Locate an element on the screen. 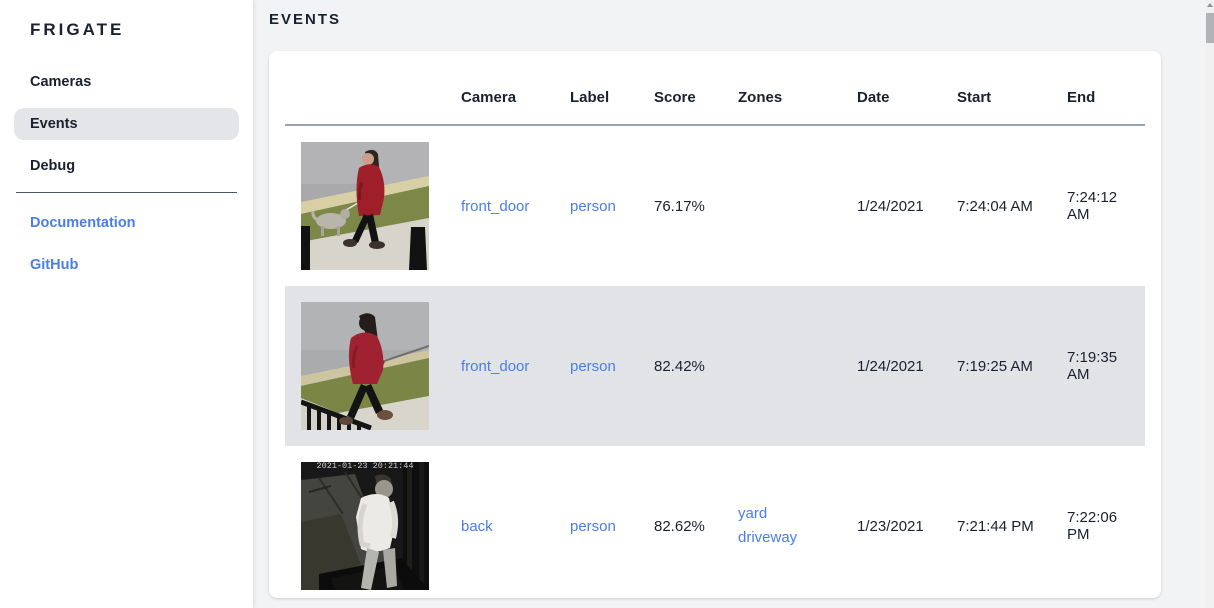 This screenshot has height=608, width=1214. start-value: 7:19:25 AM is located at coordinates (1004, 366).